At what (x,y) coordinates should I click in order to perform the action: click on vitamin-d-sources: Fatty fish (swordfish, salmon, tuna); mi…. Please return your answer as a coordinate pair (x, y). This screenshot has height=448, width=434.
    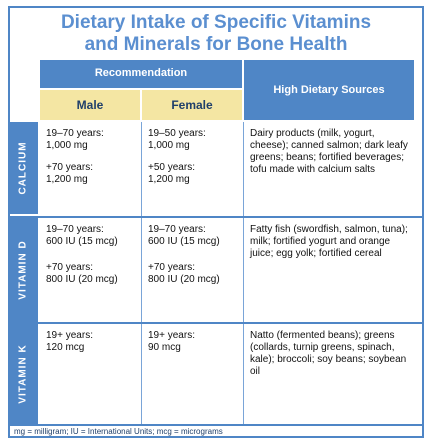
    Looking at the image, I should click on (329, 241).